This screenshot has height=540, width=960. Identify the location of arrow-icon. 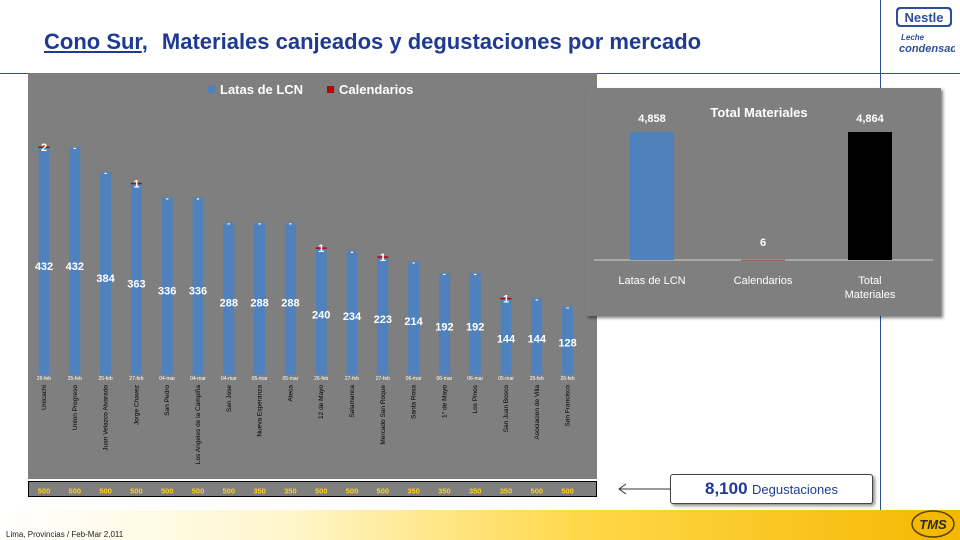
(644, 489).